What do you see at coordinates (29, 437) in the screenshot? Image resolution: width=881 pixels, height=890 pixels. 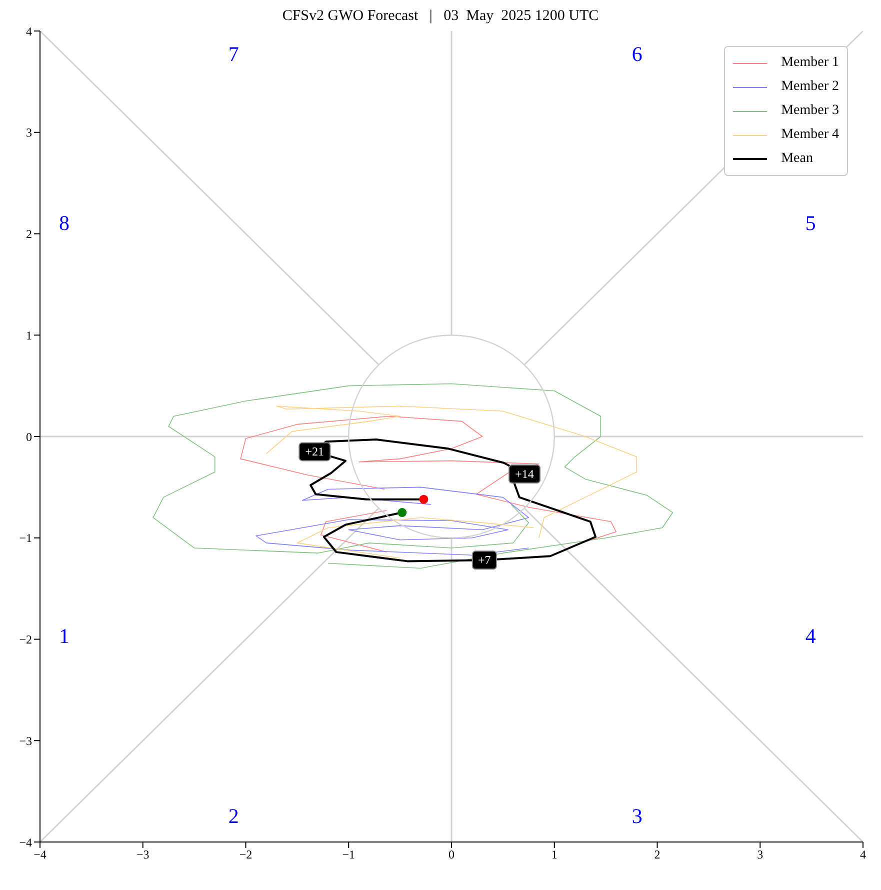 I see `y-tick-label: 0` at bounding box center [29, 437].